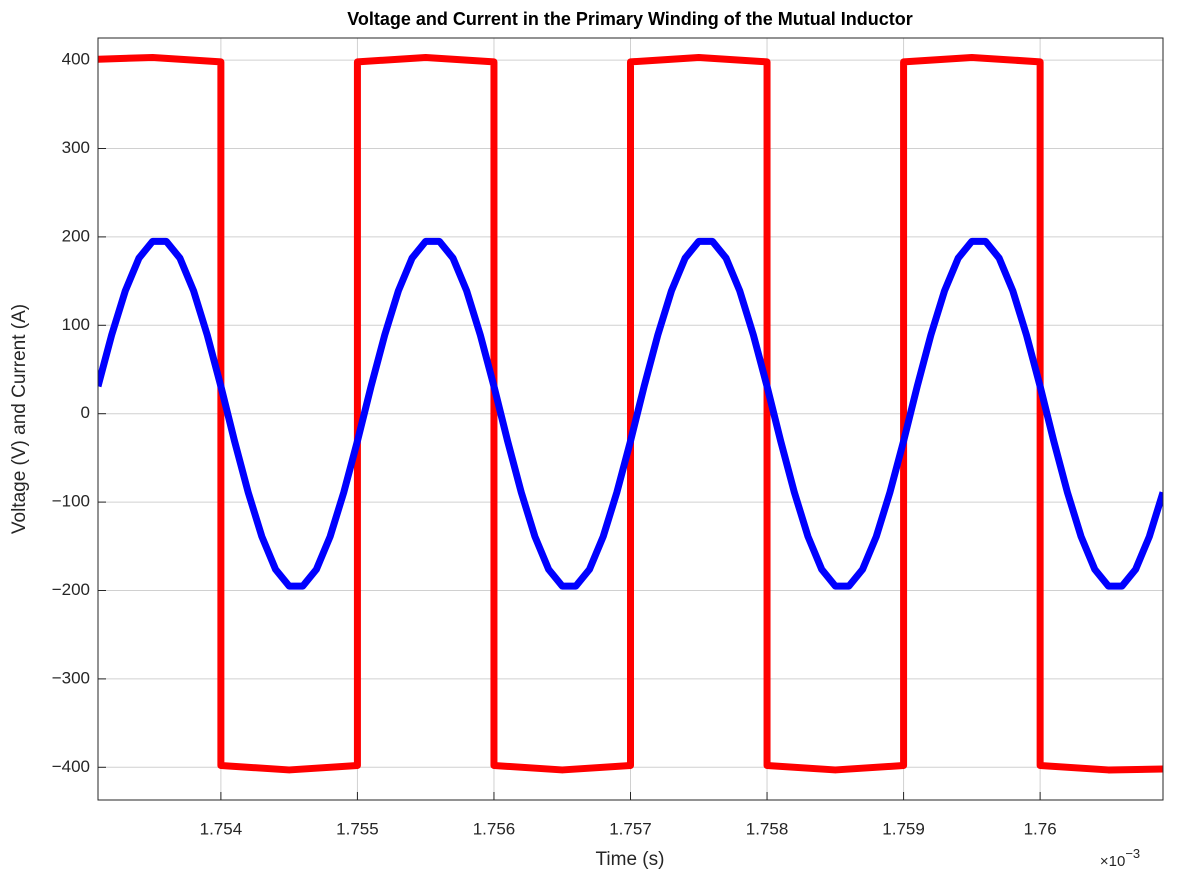  Describe the element at coordinates (71, 501) in the screenshot. I see `y-tick-label: −100` at that location.